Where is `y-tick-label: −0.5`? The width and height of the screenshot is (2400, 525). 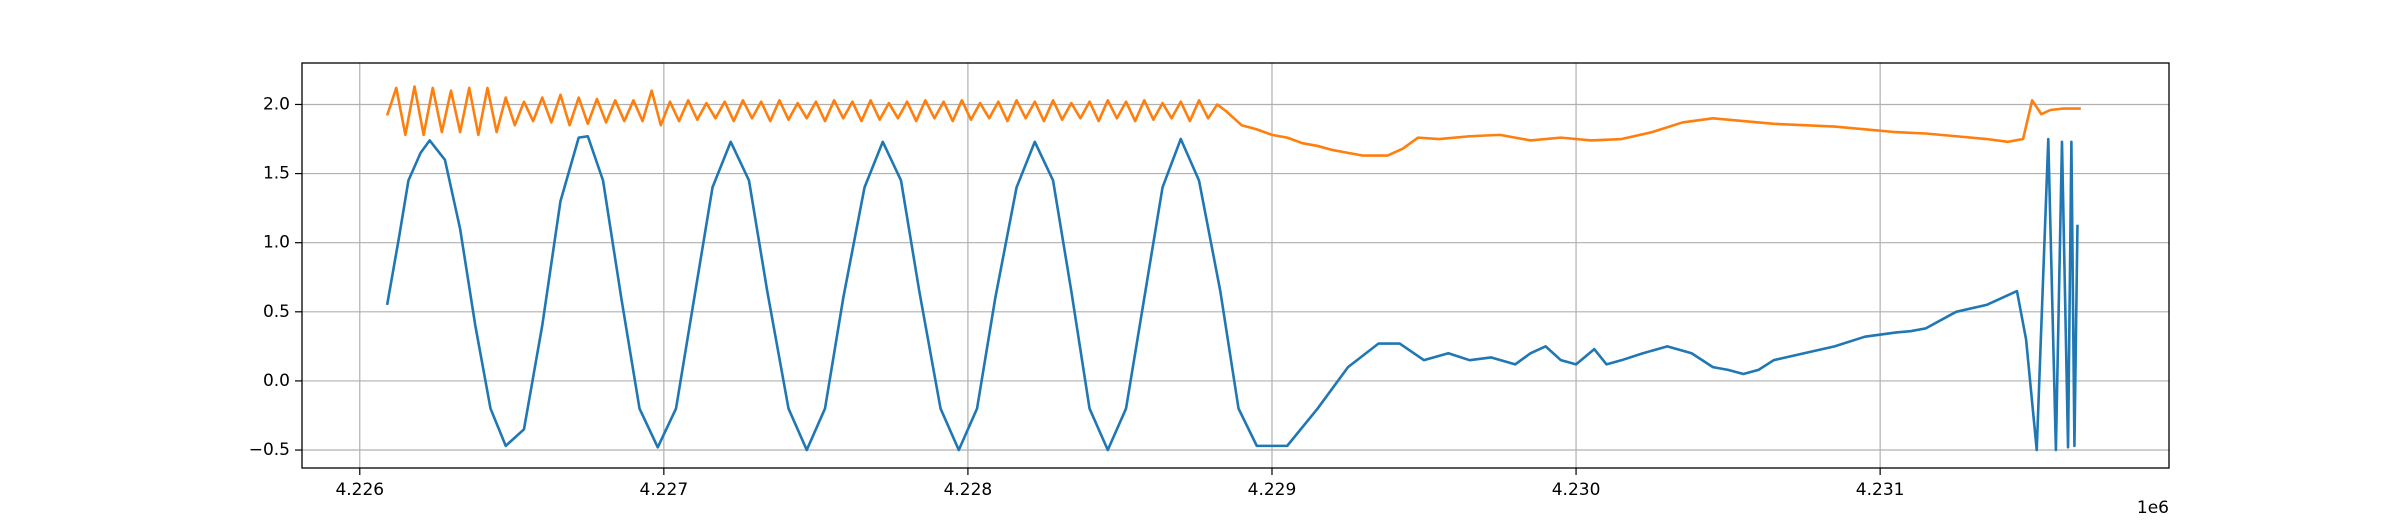
y-tick-label: −0.5 is located at coordinates (269, 450).